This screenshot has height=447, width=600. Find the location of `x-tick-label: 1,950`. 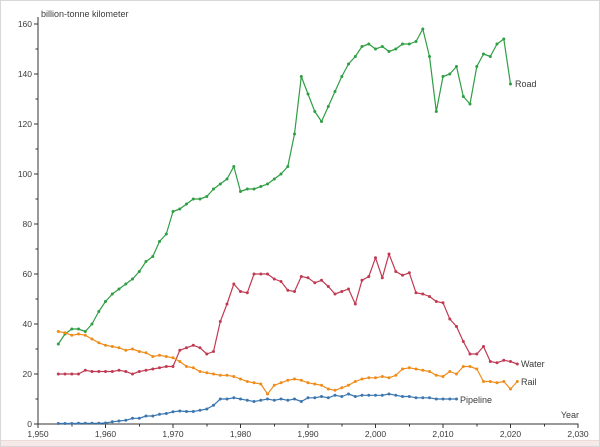

x-tick-label: 1,950 is located at coordinates (38, 434).